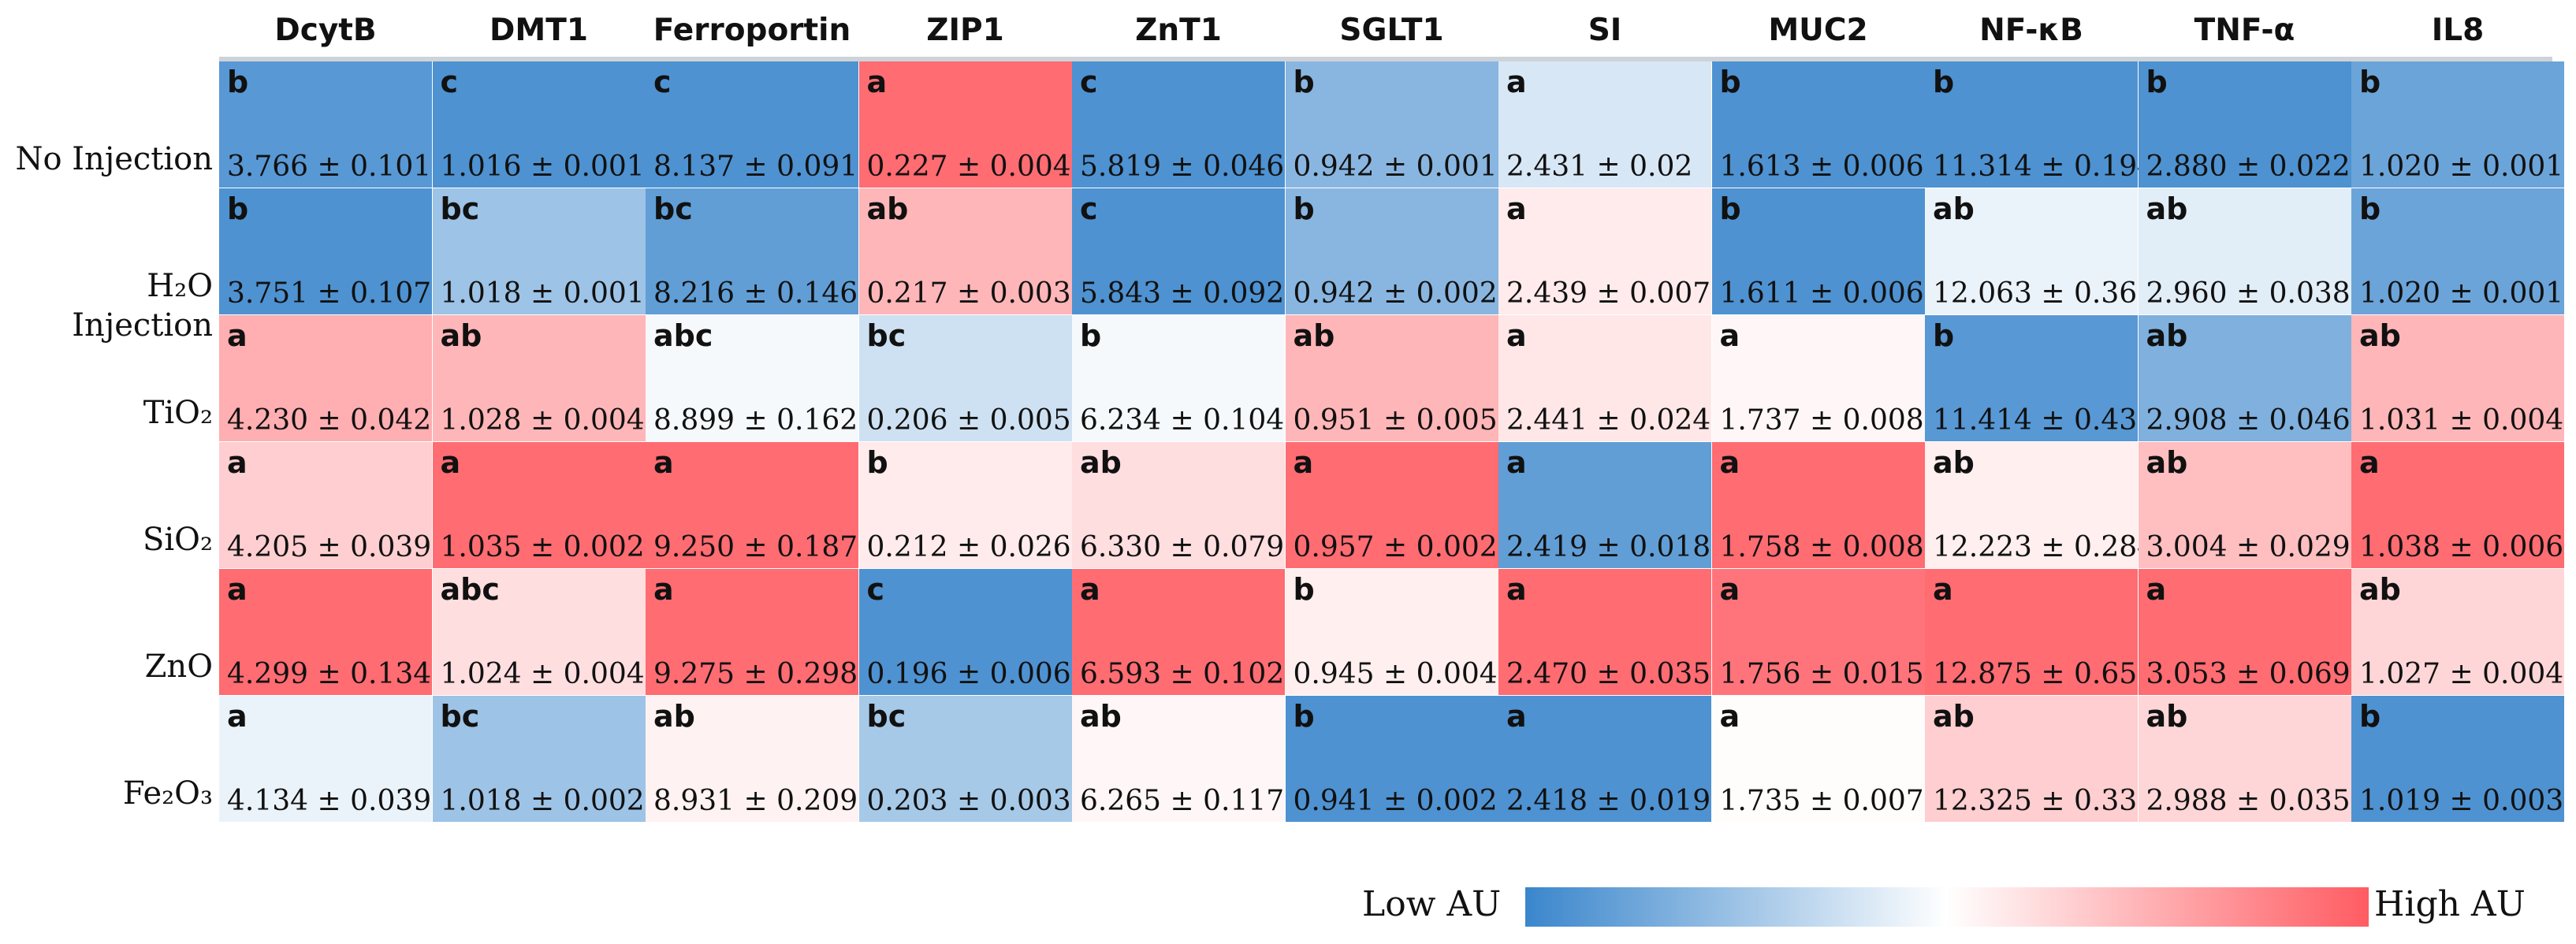 Image resolution: width=2576 pixels, height=944 pixels. I want to click on cell-value: 2.431 ± 0.02, so click(1599, 167).